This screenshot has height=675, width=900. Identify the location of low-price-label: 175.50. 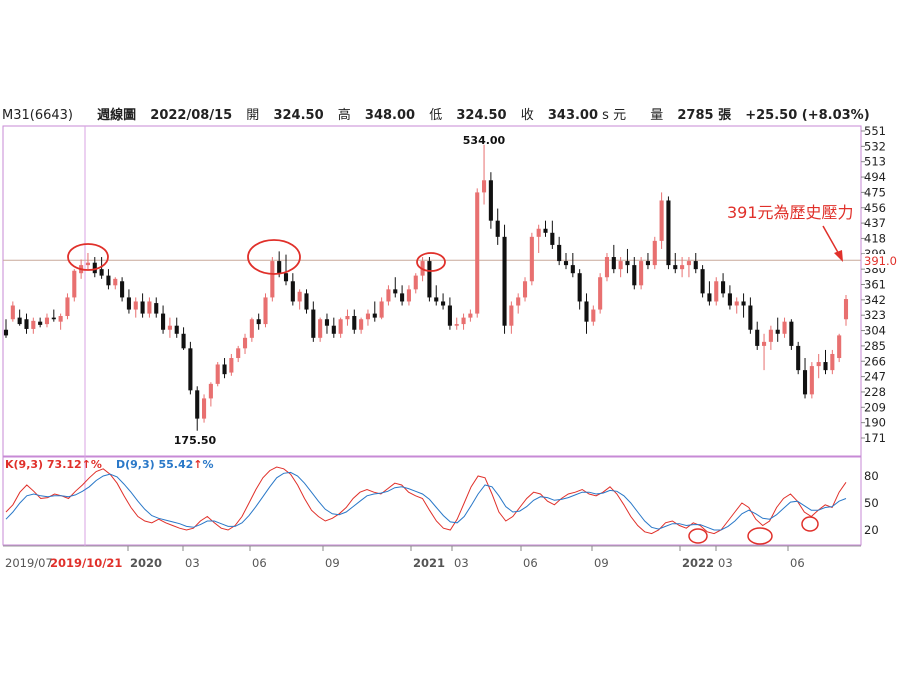
(195, 440).